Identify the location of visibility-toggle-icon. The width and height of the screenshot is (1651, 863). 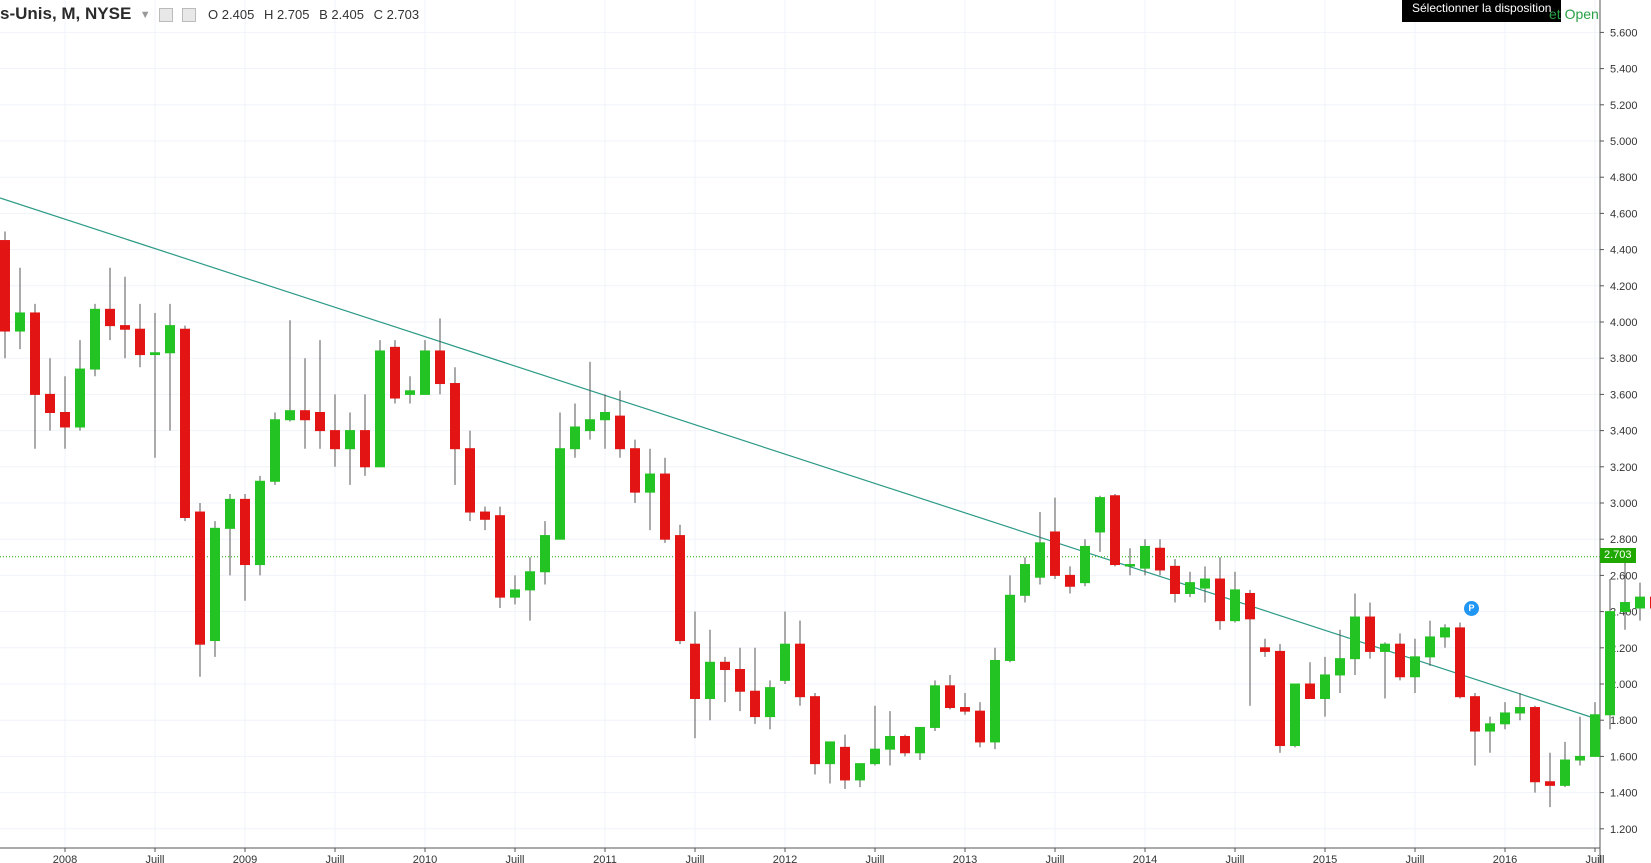
(166, 14).